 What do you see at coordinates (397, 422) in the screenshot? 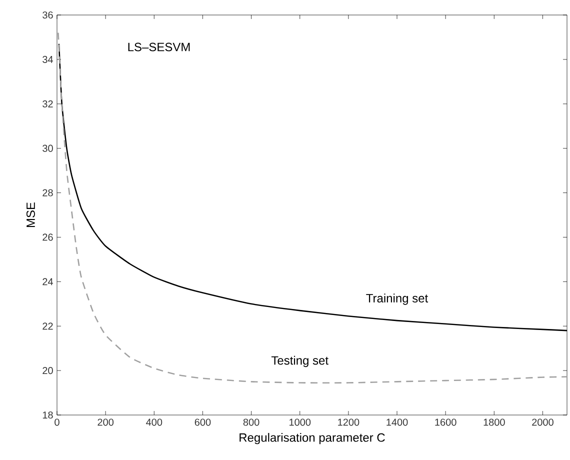
I see `x-tick-label: 1400` at bounding box center [397, 422].